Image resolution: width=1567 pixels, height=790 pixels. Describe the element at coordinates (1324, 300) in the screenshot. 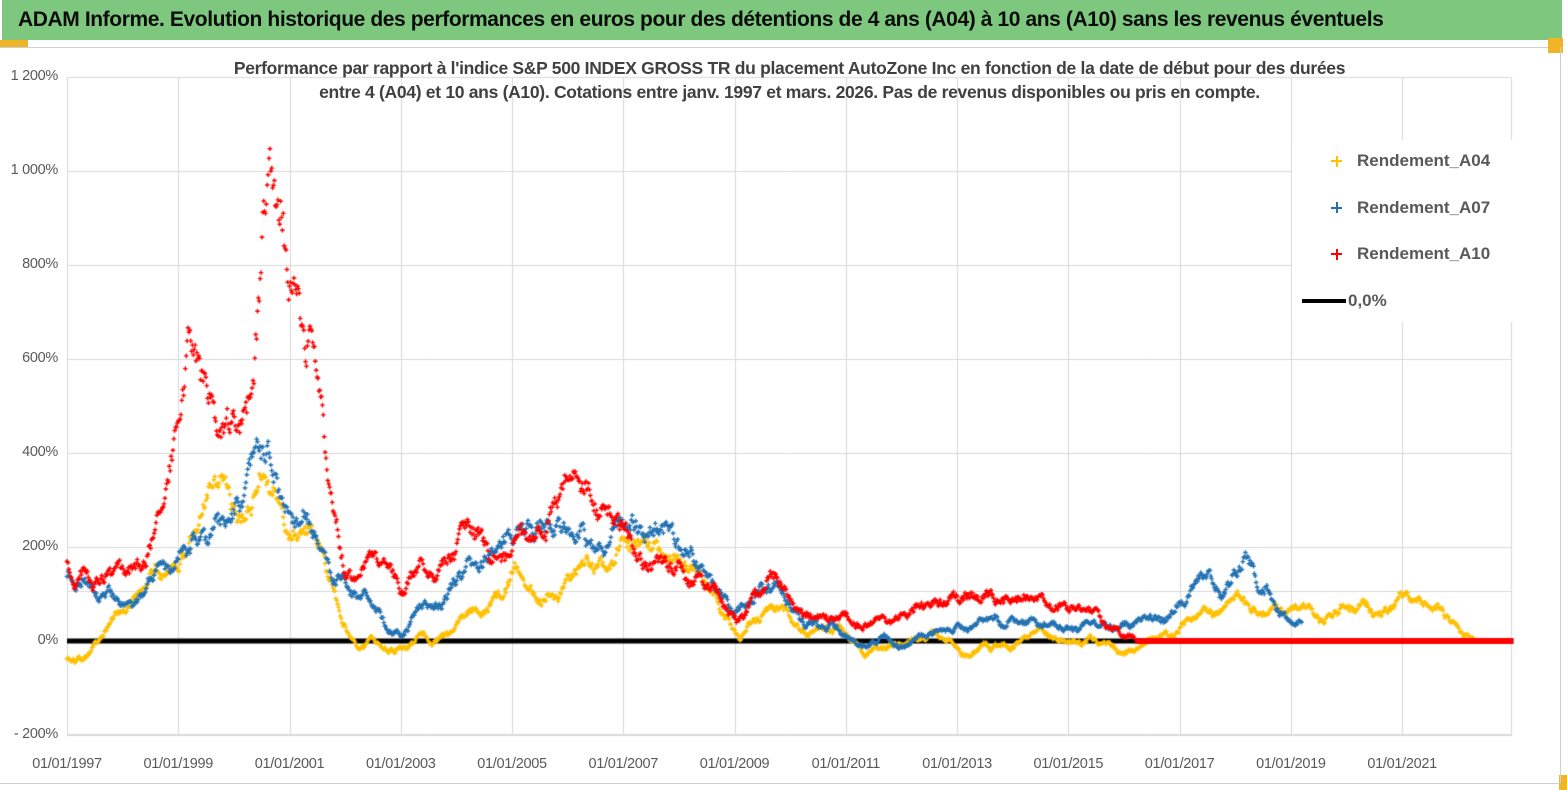

I see `legend-line-marker-icon` at that location.